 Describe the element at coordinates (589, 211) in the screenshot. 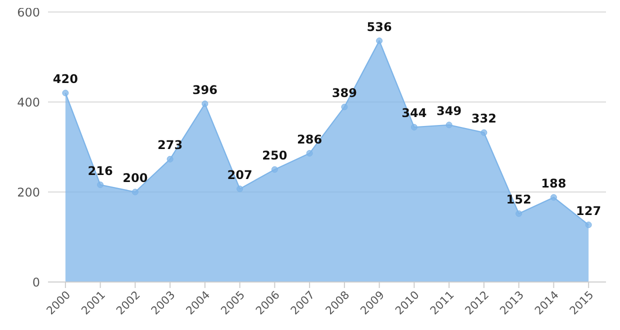

I see `data-label: 127` at that location.